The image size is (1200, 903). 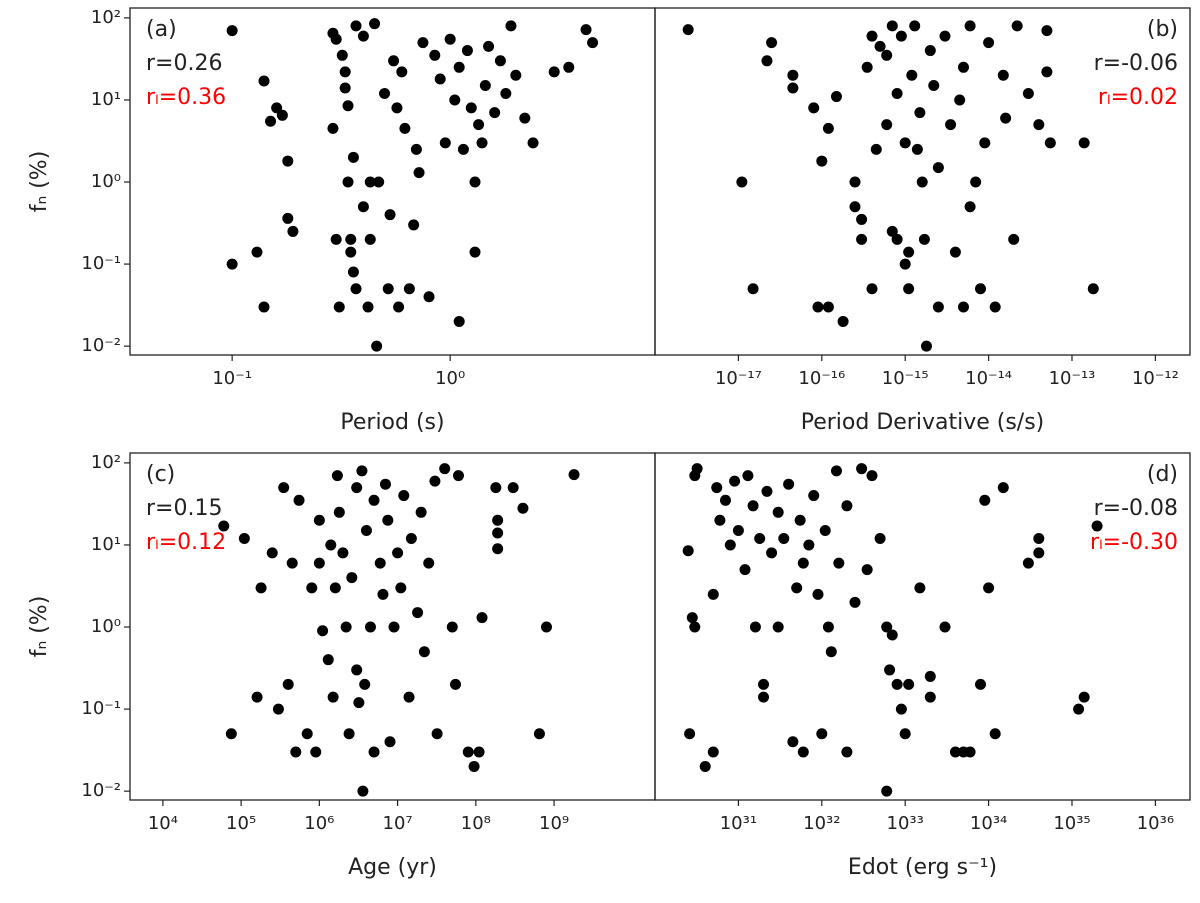 What do you see at coordinates (392, 867) in the screenshot?
I see `x-axis-label: Age (yr)` at bounding box center [392, 867].